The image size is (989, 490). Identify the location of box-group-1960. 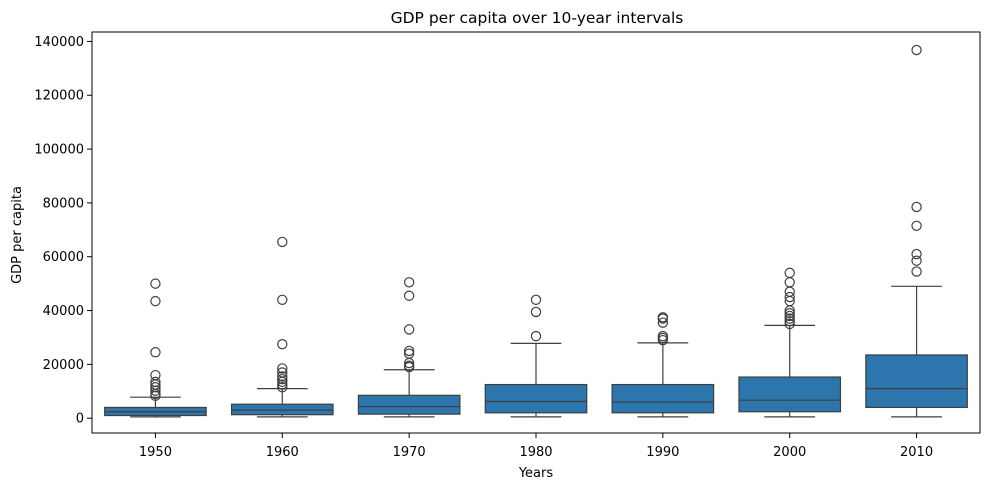
(282, 327).